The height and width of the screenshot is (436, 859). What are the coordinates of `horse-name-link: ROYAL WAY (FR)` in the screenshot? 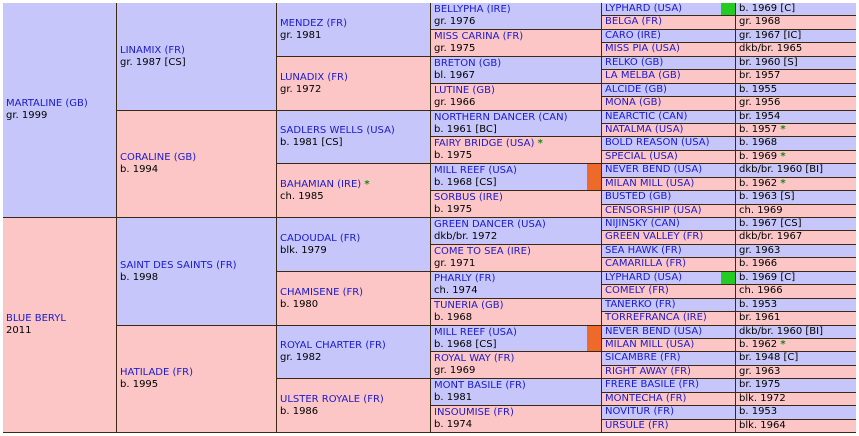 It's located at (474, 358).